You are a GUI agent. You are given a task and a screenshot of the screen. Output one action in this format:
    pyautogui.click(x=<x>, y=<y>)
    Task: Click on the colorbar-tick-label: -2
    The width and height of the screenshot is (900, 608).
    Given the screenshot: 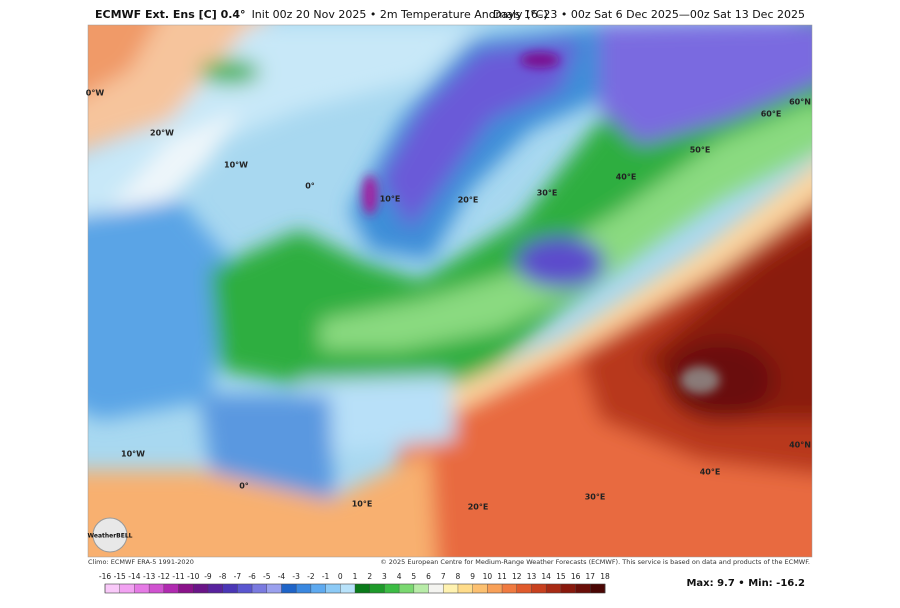 What is the action you would take?
    pyautogui.click(x=311, y=576)
    